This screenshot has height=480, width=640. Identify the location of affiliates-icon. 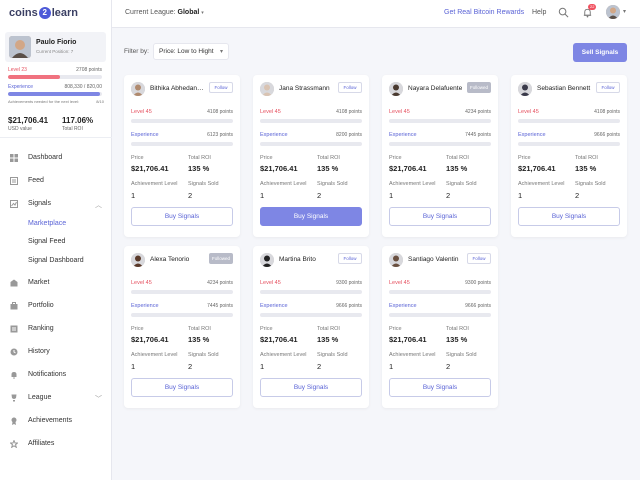
(14, 444).